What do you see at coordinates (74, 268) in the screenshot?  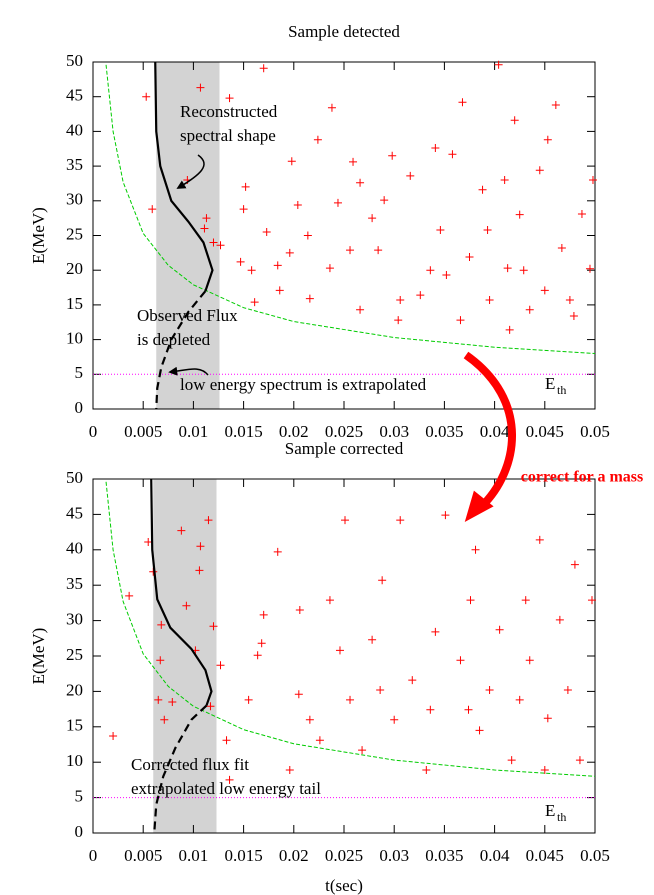 I see `y-tick-label: 20` at bounding box center [74, 268].